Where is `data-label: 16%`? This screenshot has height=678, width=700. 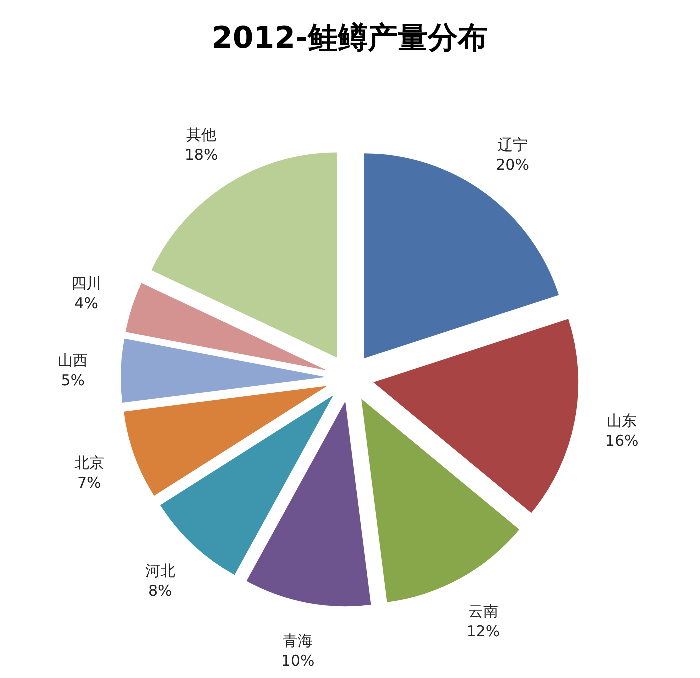 data-label: 16% is located at coordinates (622, 441).